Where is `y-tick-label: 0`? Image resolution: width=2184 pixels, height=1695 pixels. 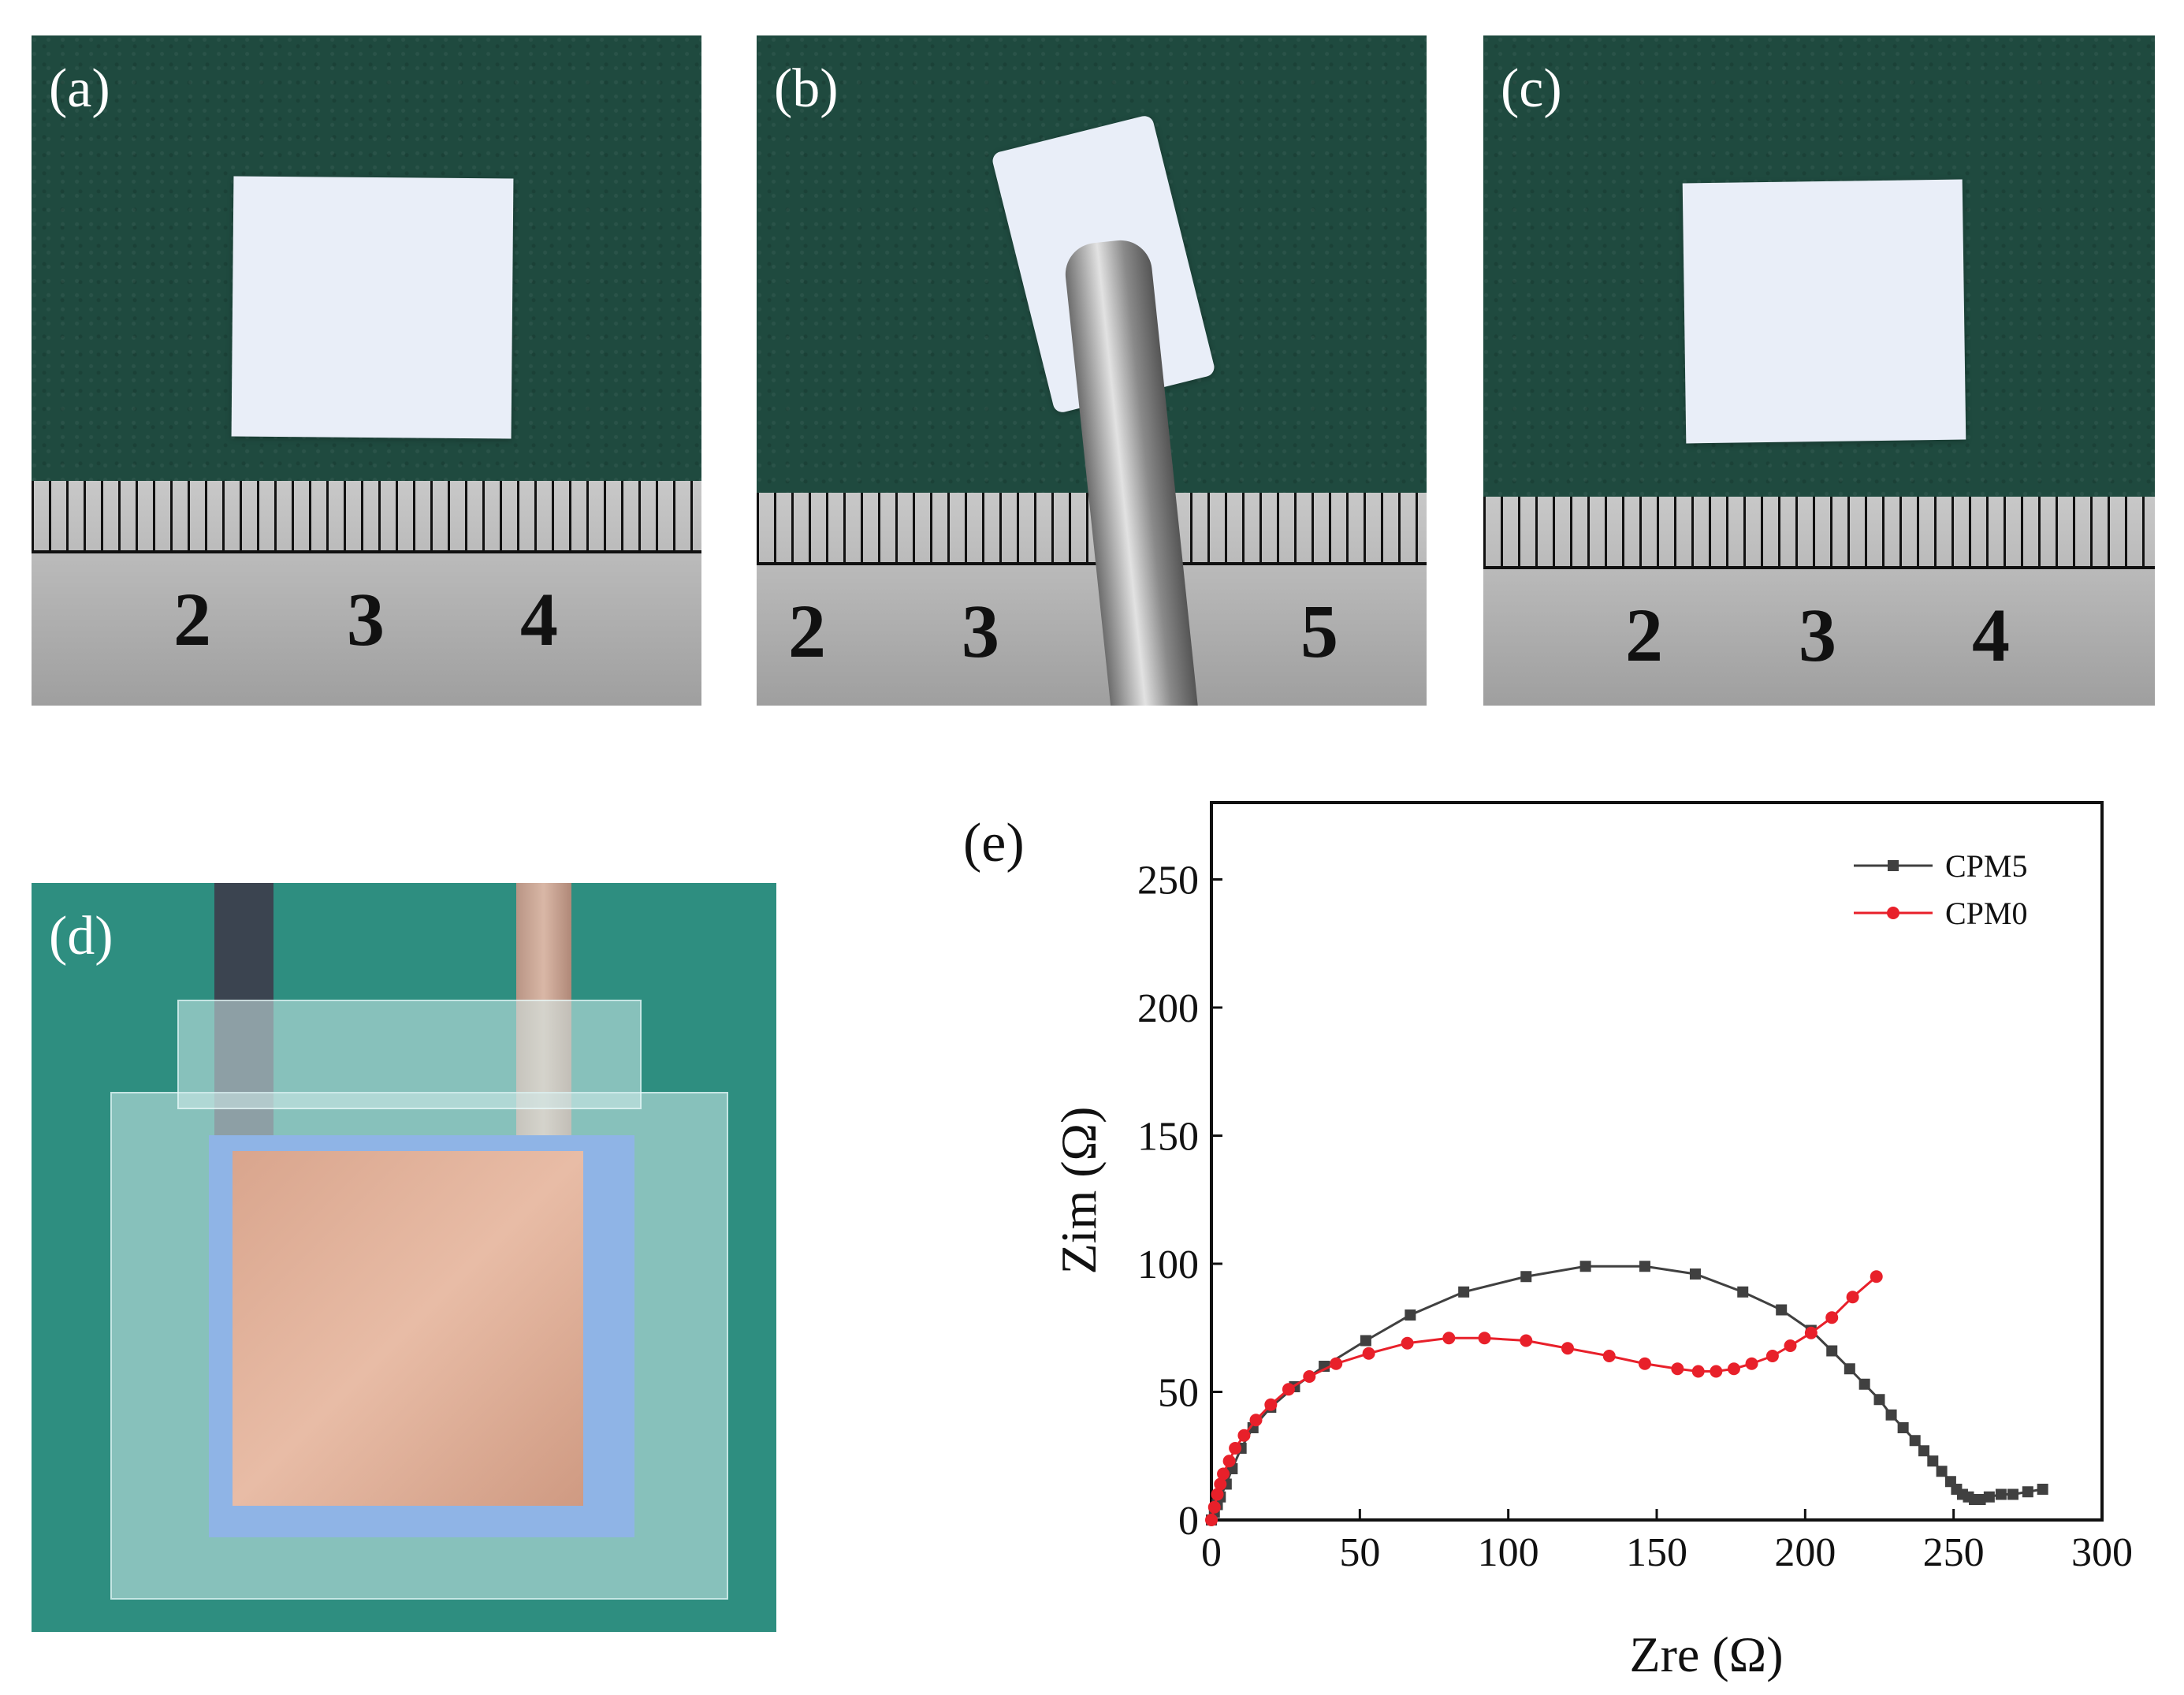 y-tick-label: 0 is located at coordinates (1188, 1521).